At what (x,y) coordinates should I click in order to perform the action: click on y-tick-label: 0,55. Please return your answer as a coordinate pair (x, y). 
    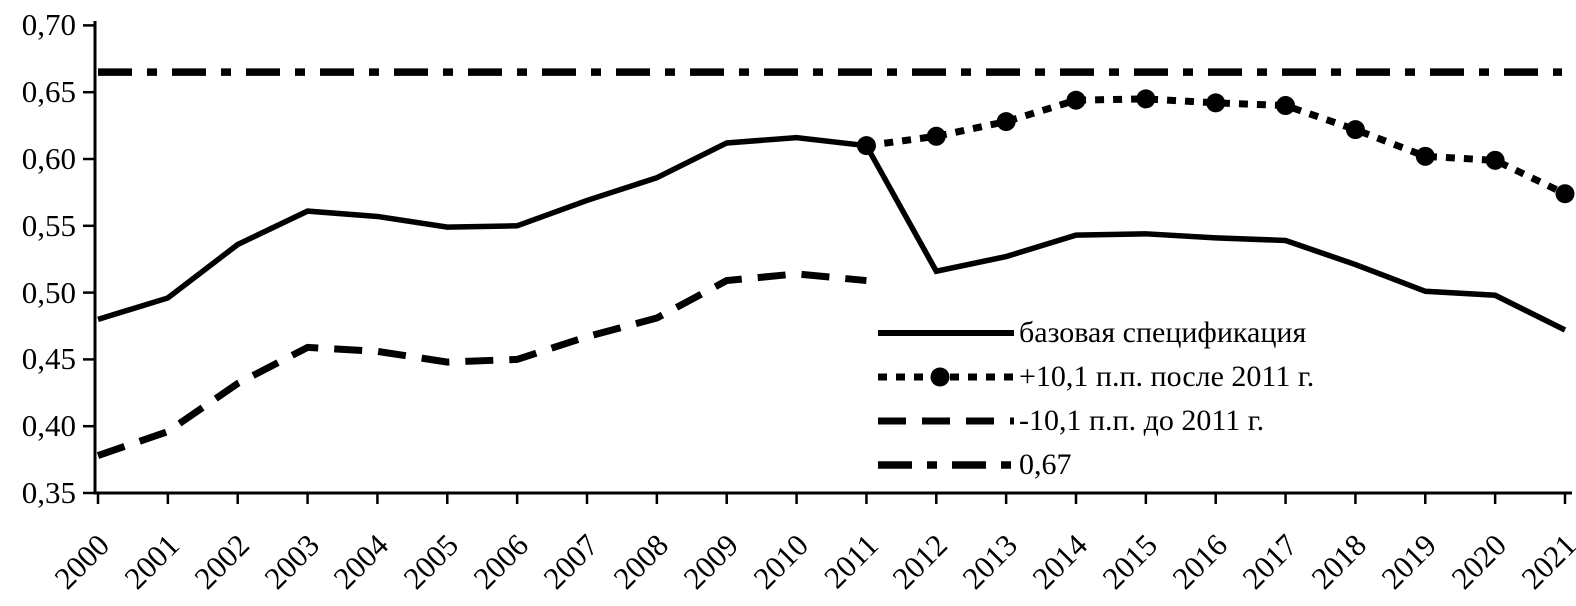
    Looking at the image, I should click on (48, 225).